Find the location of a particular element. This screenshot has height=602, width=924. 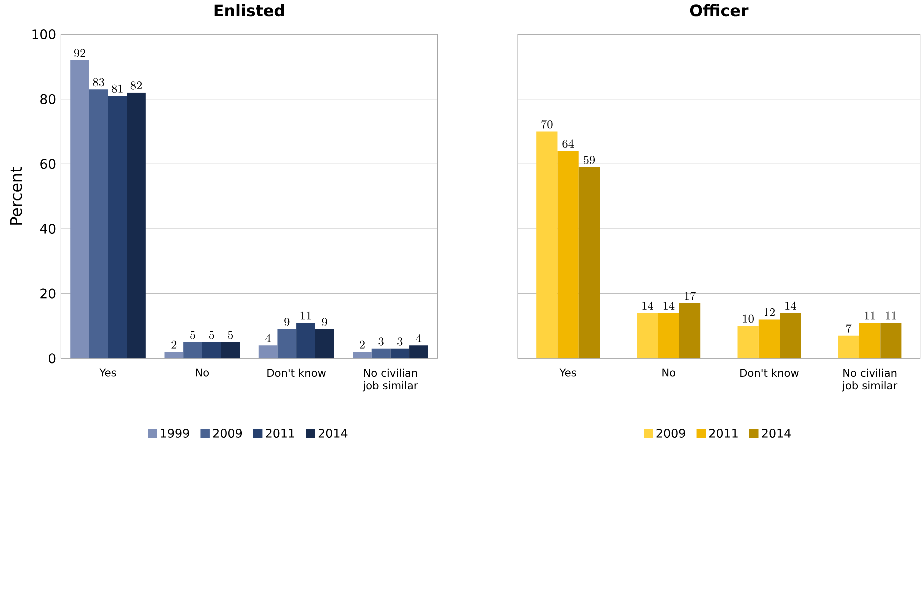

data-label: 64 is located at coordinates (568, 144).